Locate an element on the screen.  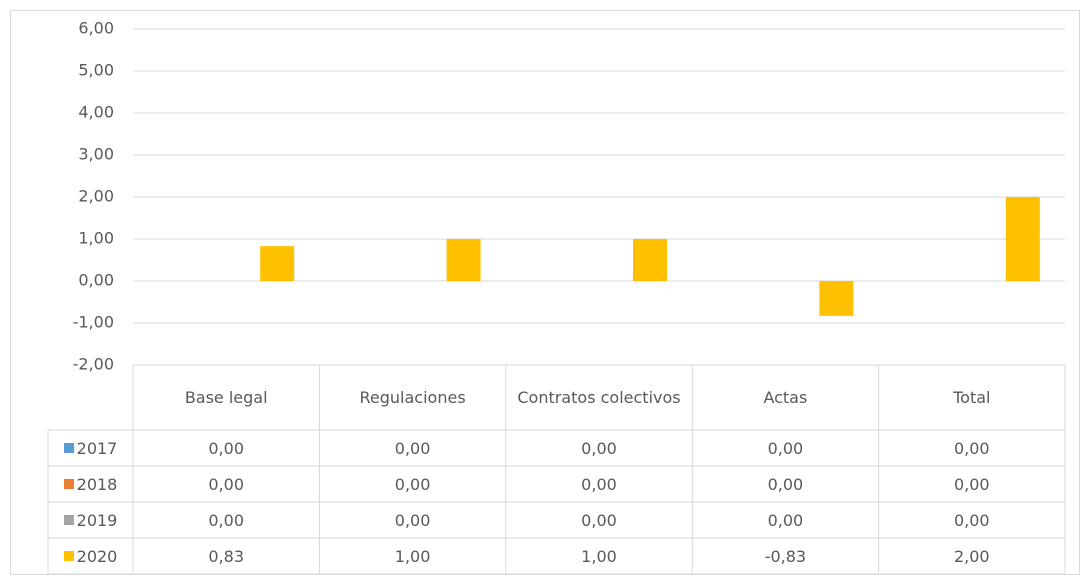
category-header: Contratos colectivos is located at coordinates (599, 397).